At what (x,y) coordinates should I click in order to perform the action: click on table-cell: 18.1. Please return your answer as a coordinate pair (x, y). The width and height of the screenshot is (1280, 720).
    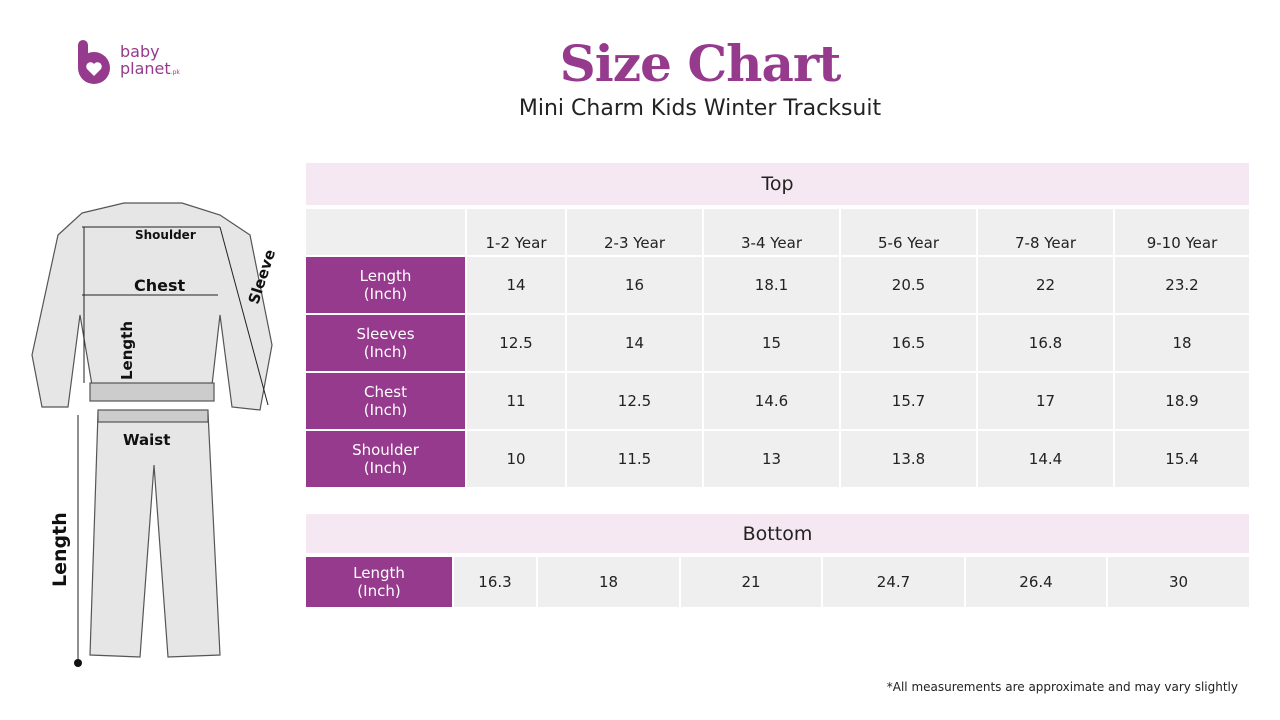
    Looking at the image, I should click on (771, 285).